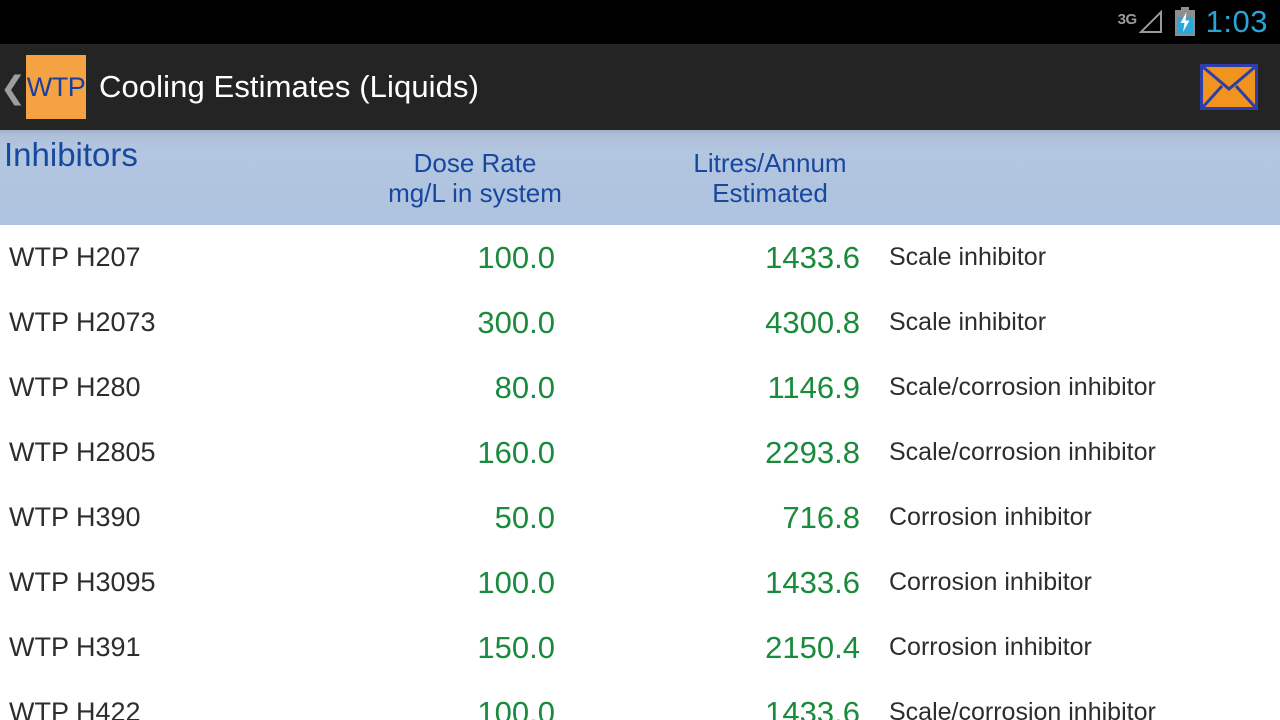  Describe the element at coordinates (640, 647) in the screenshot. I see `table-row: WTP H391 150.0 2150.4 Corrosion inhibitor` at that location.